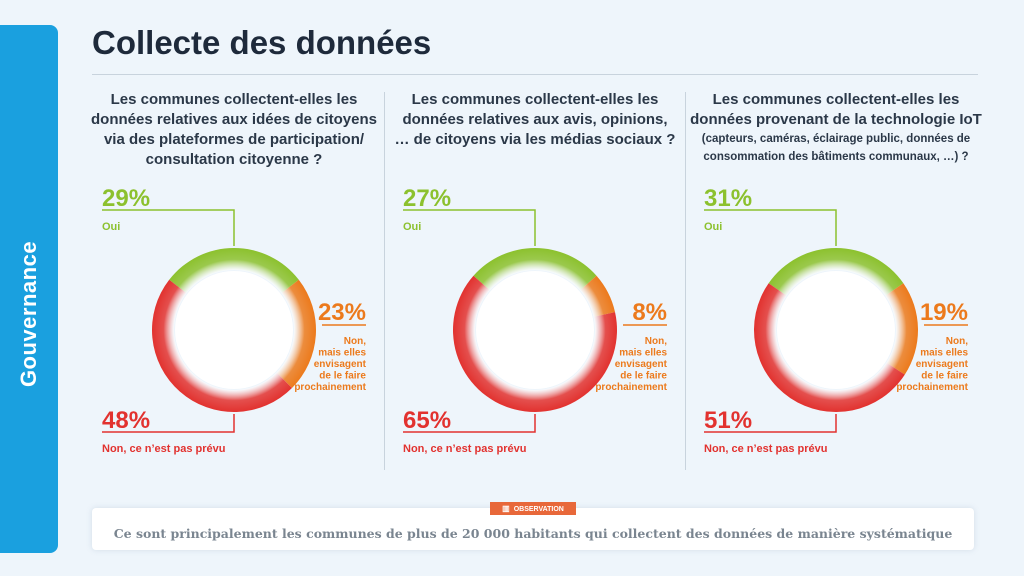 This screenshot has width=1024, height=576. Describe the element at coordinates (342, 312) in the screenshot. I see `data-label-envisagent: 23%` at that location.